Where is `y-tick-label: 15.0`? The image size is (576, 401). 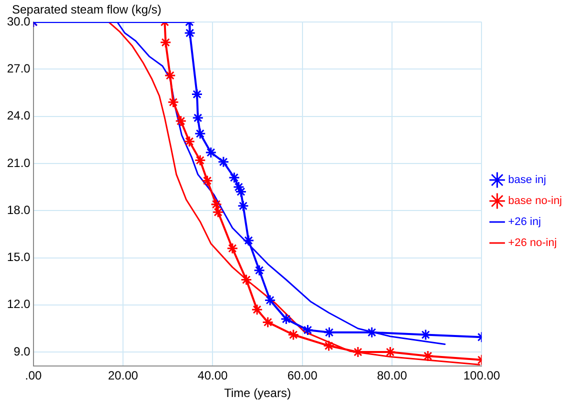 y-tick-label: 15.0 is located at coordinates (18, 257).